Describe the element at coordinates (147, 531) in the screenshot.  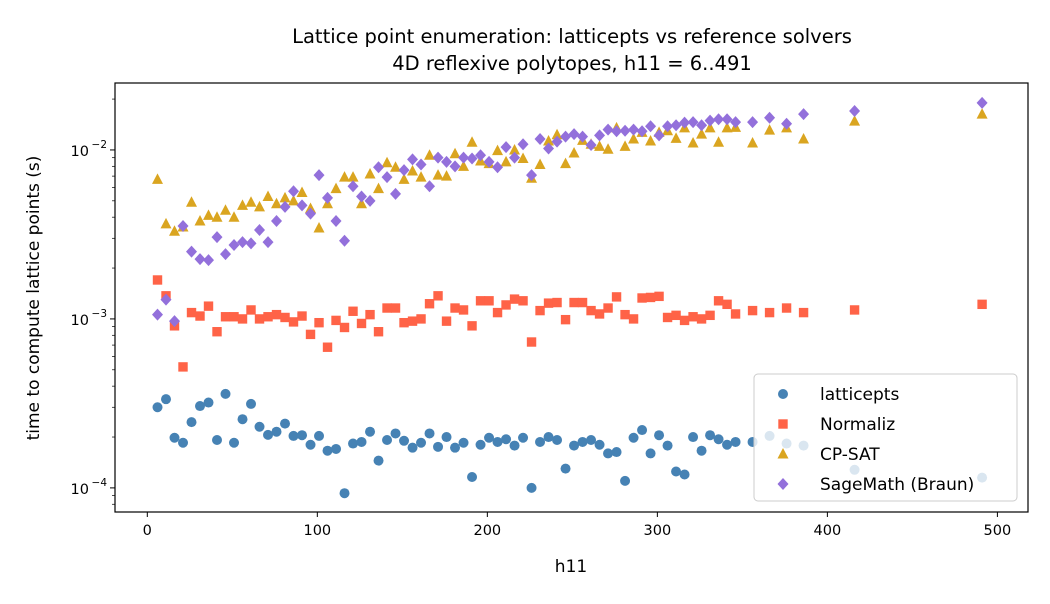
I see `x-tick-label: 0` at that location.